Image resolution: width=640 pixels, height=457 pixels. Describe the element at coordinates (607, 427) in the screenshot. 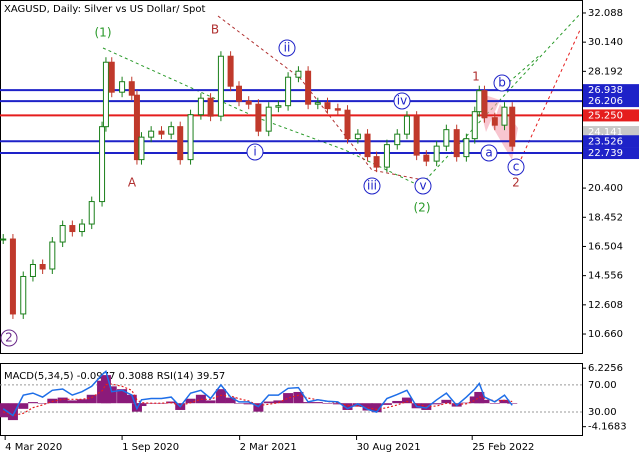

I see `y-tick-label: -4.1683` at that location.